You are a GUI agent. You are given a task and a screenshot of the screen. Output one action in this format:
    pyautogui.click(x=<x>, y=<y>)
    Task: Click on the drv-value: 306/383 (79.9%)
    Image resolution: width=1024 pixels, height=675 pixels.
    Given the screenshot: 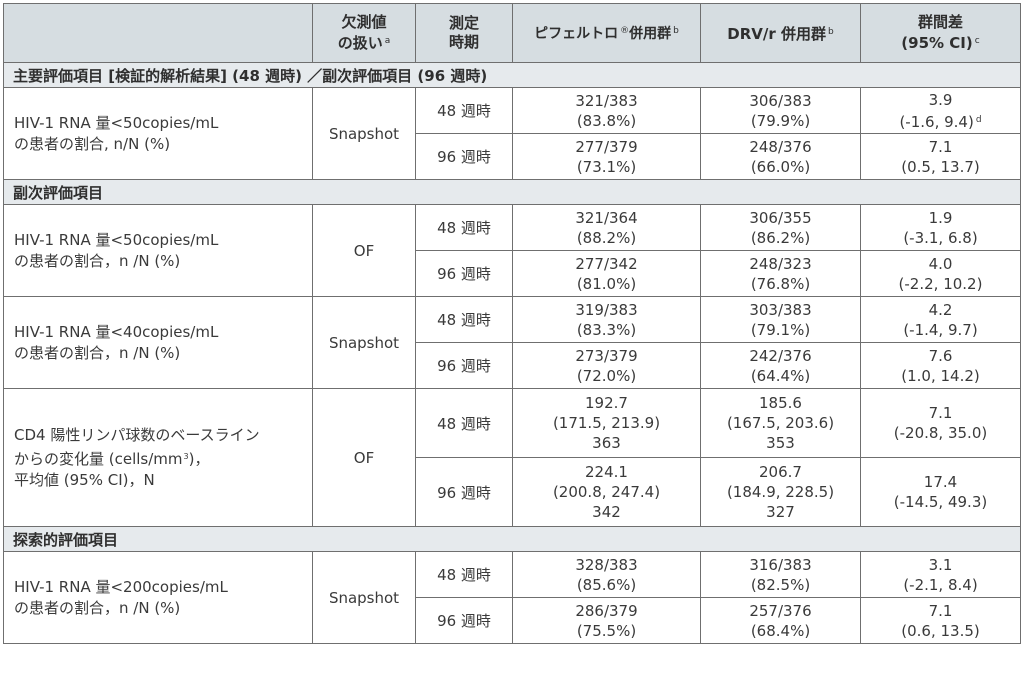 What is the action you would take?
    pyautogui.click(x=780, y=110)
    